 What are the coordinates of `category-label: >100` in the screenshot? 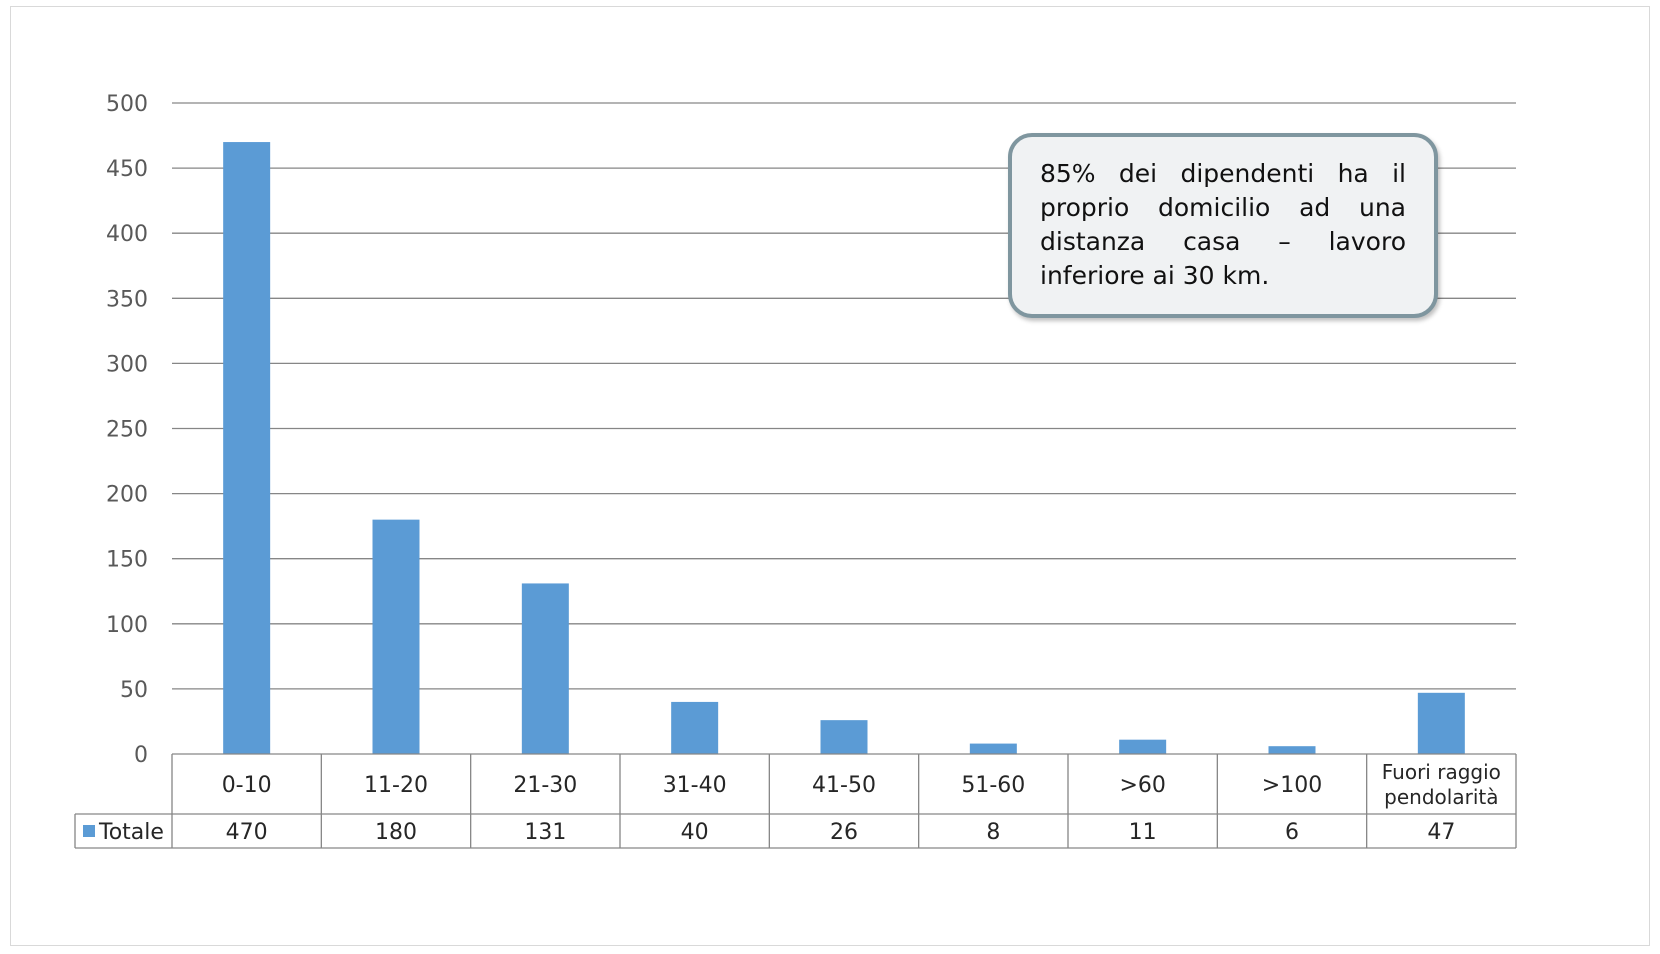 It's located at (1292, 785).